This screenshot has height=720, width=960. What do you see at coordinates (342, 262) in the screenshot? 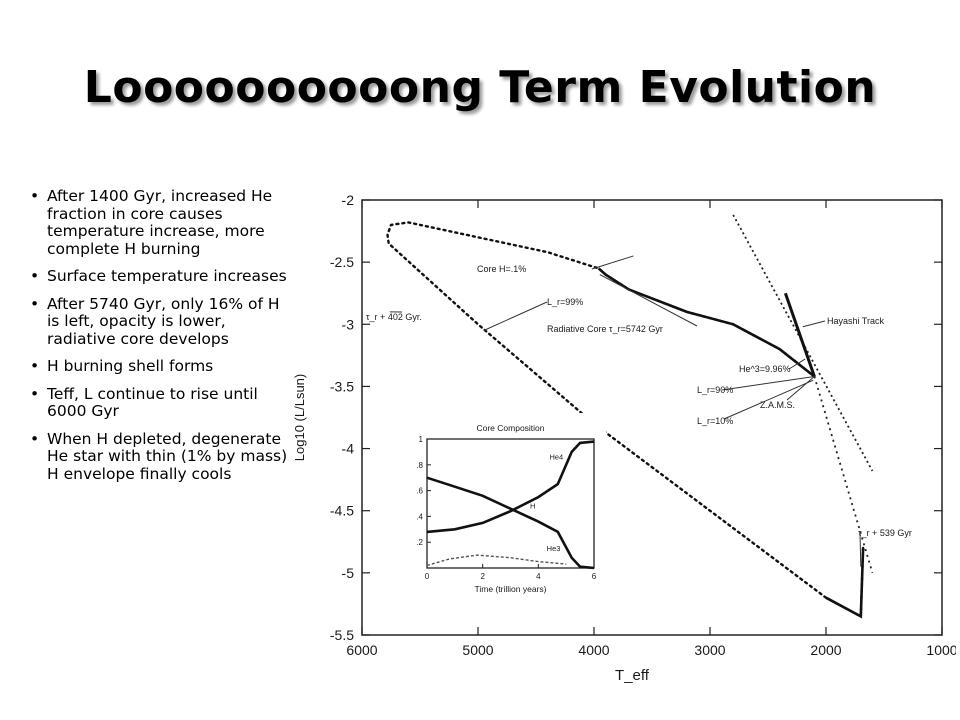
I see `y-tick-label: -2.5` at bounding box center [342, 262].